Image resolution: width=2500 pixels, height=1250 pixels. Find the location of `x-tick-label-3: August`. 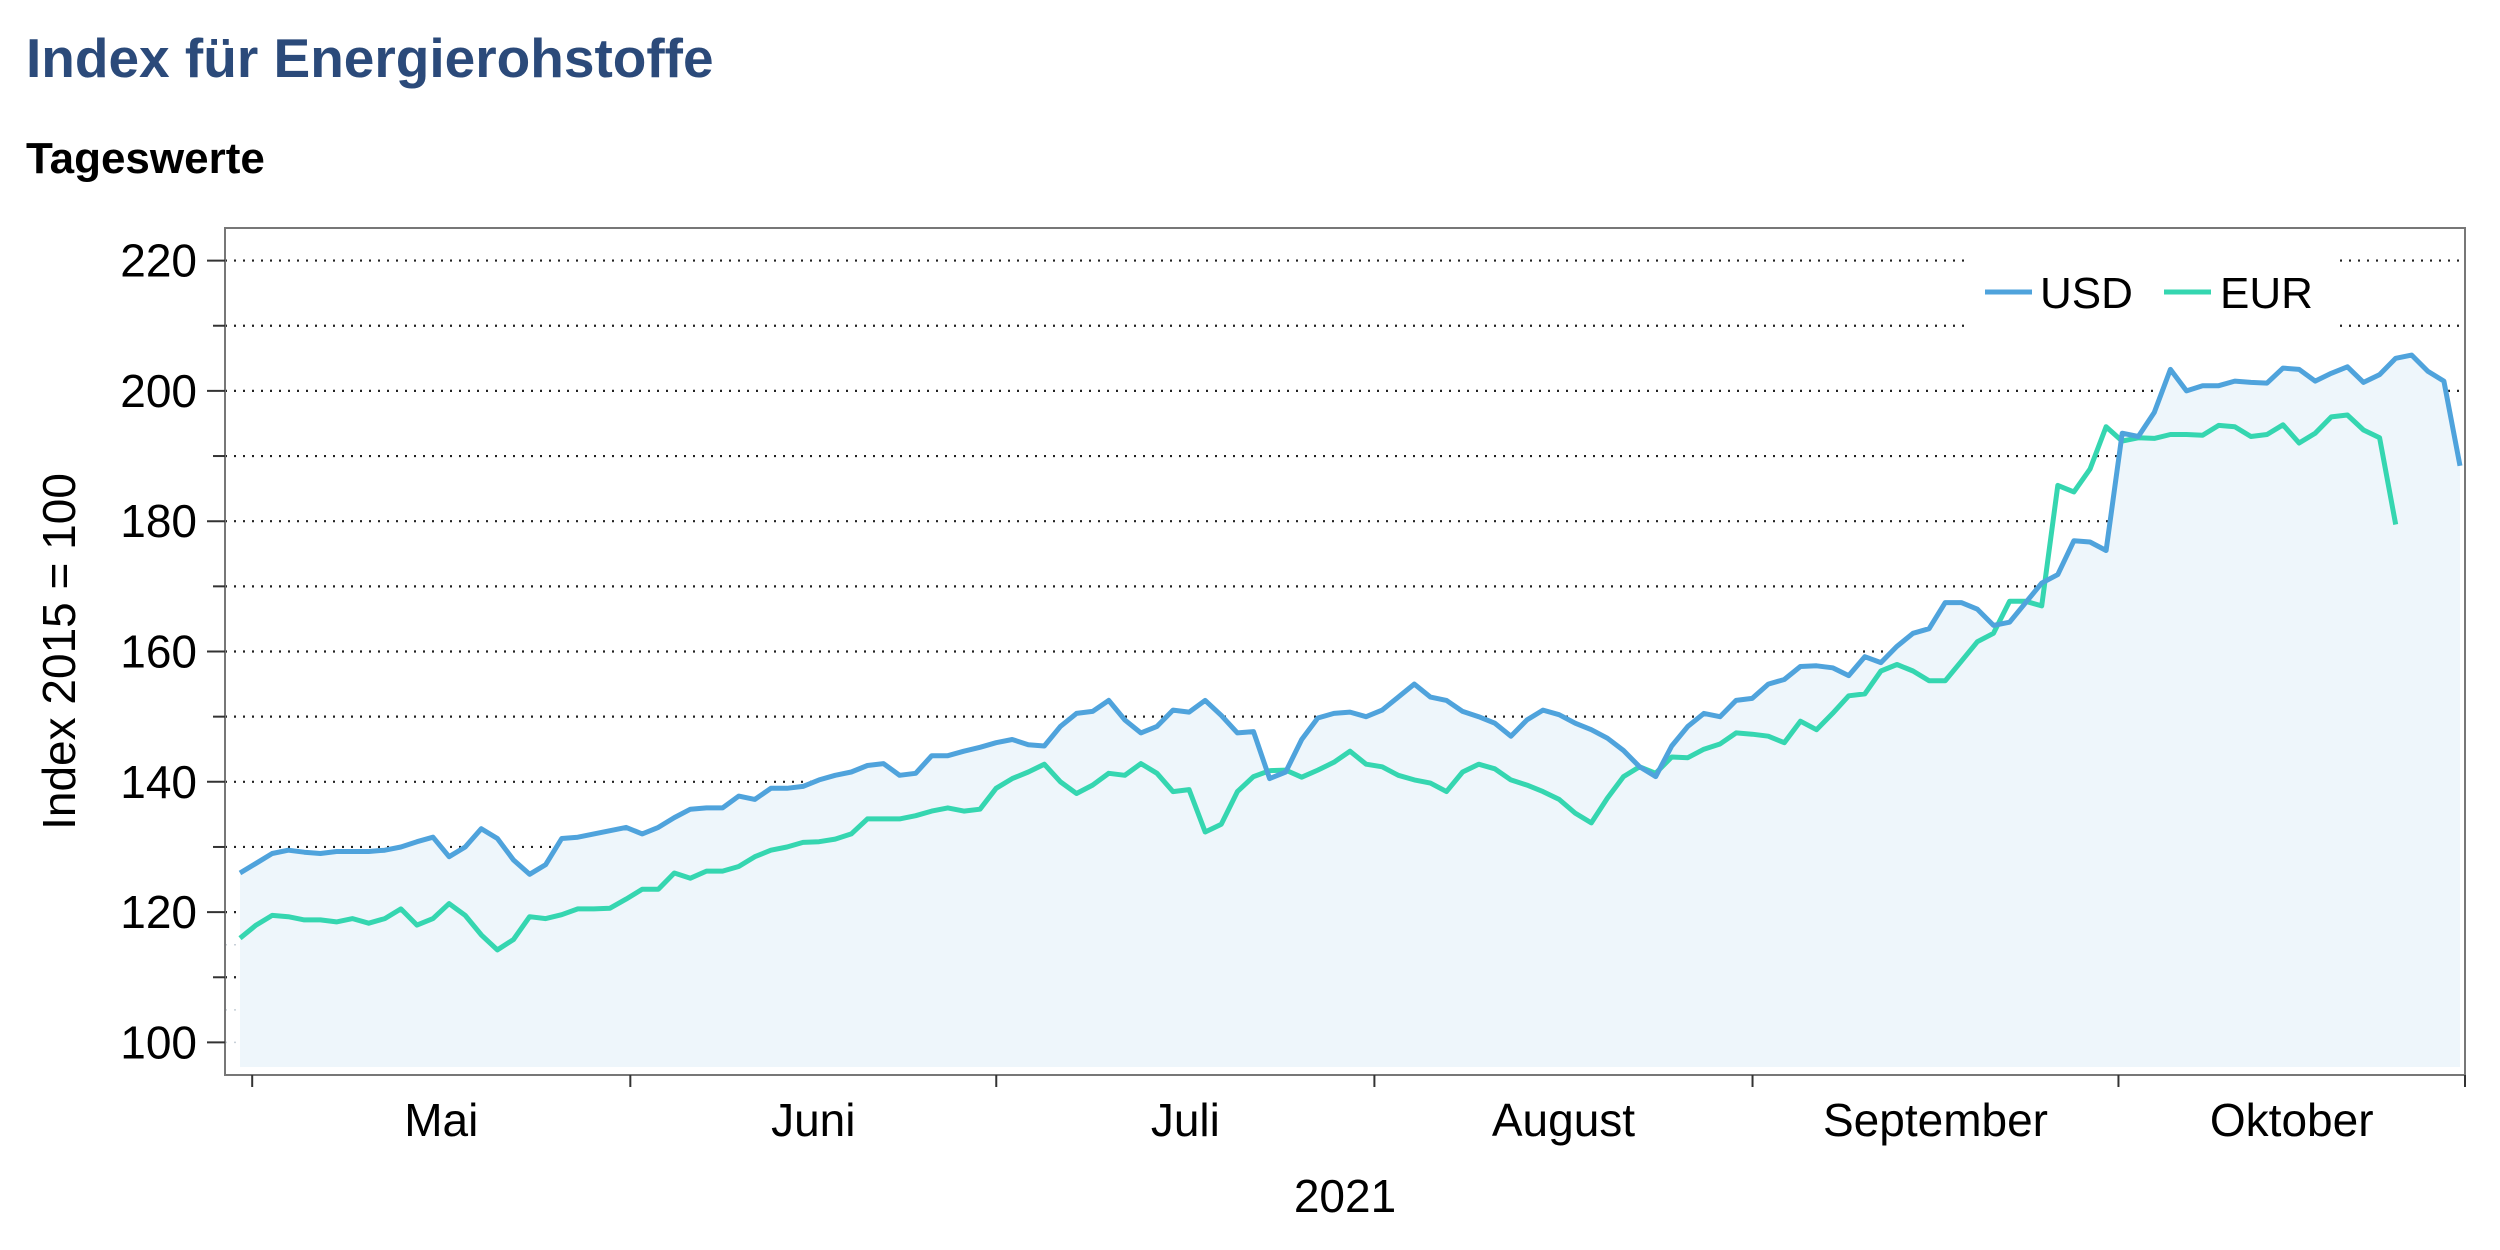

x-tick-label-3: August is located at coordinates (1563, 1120).